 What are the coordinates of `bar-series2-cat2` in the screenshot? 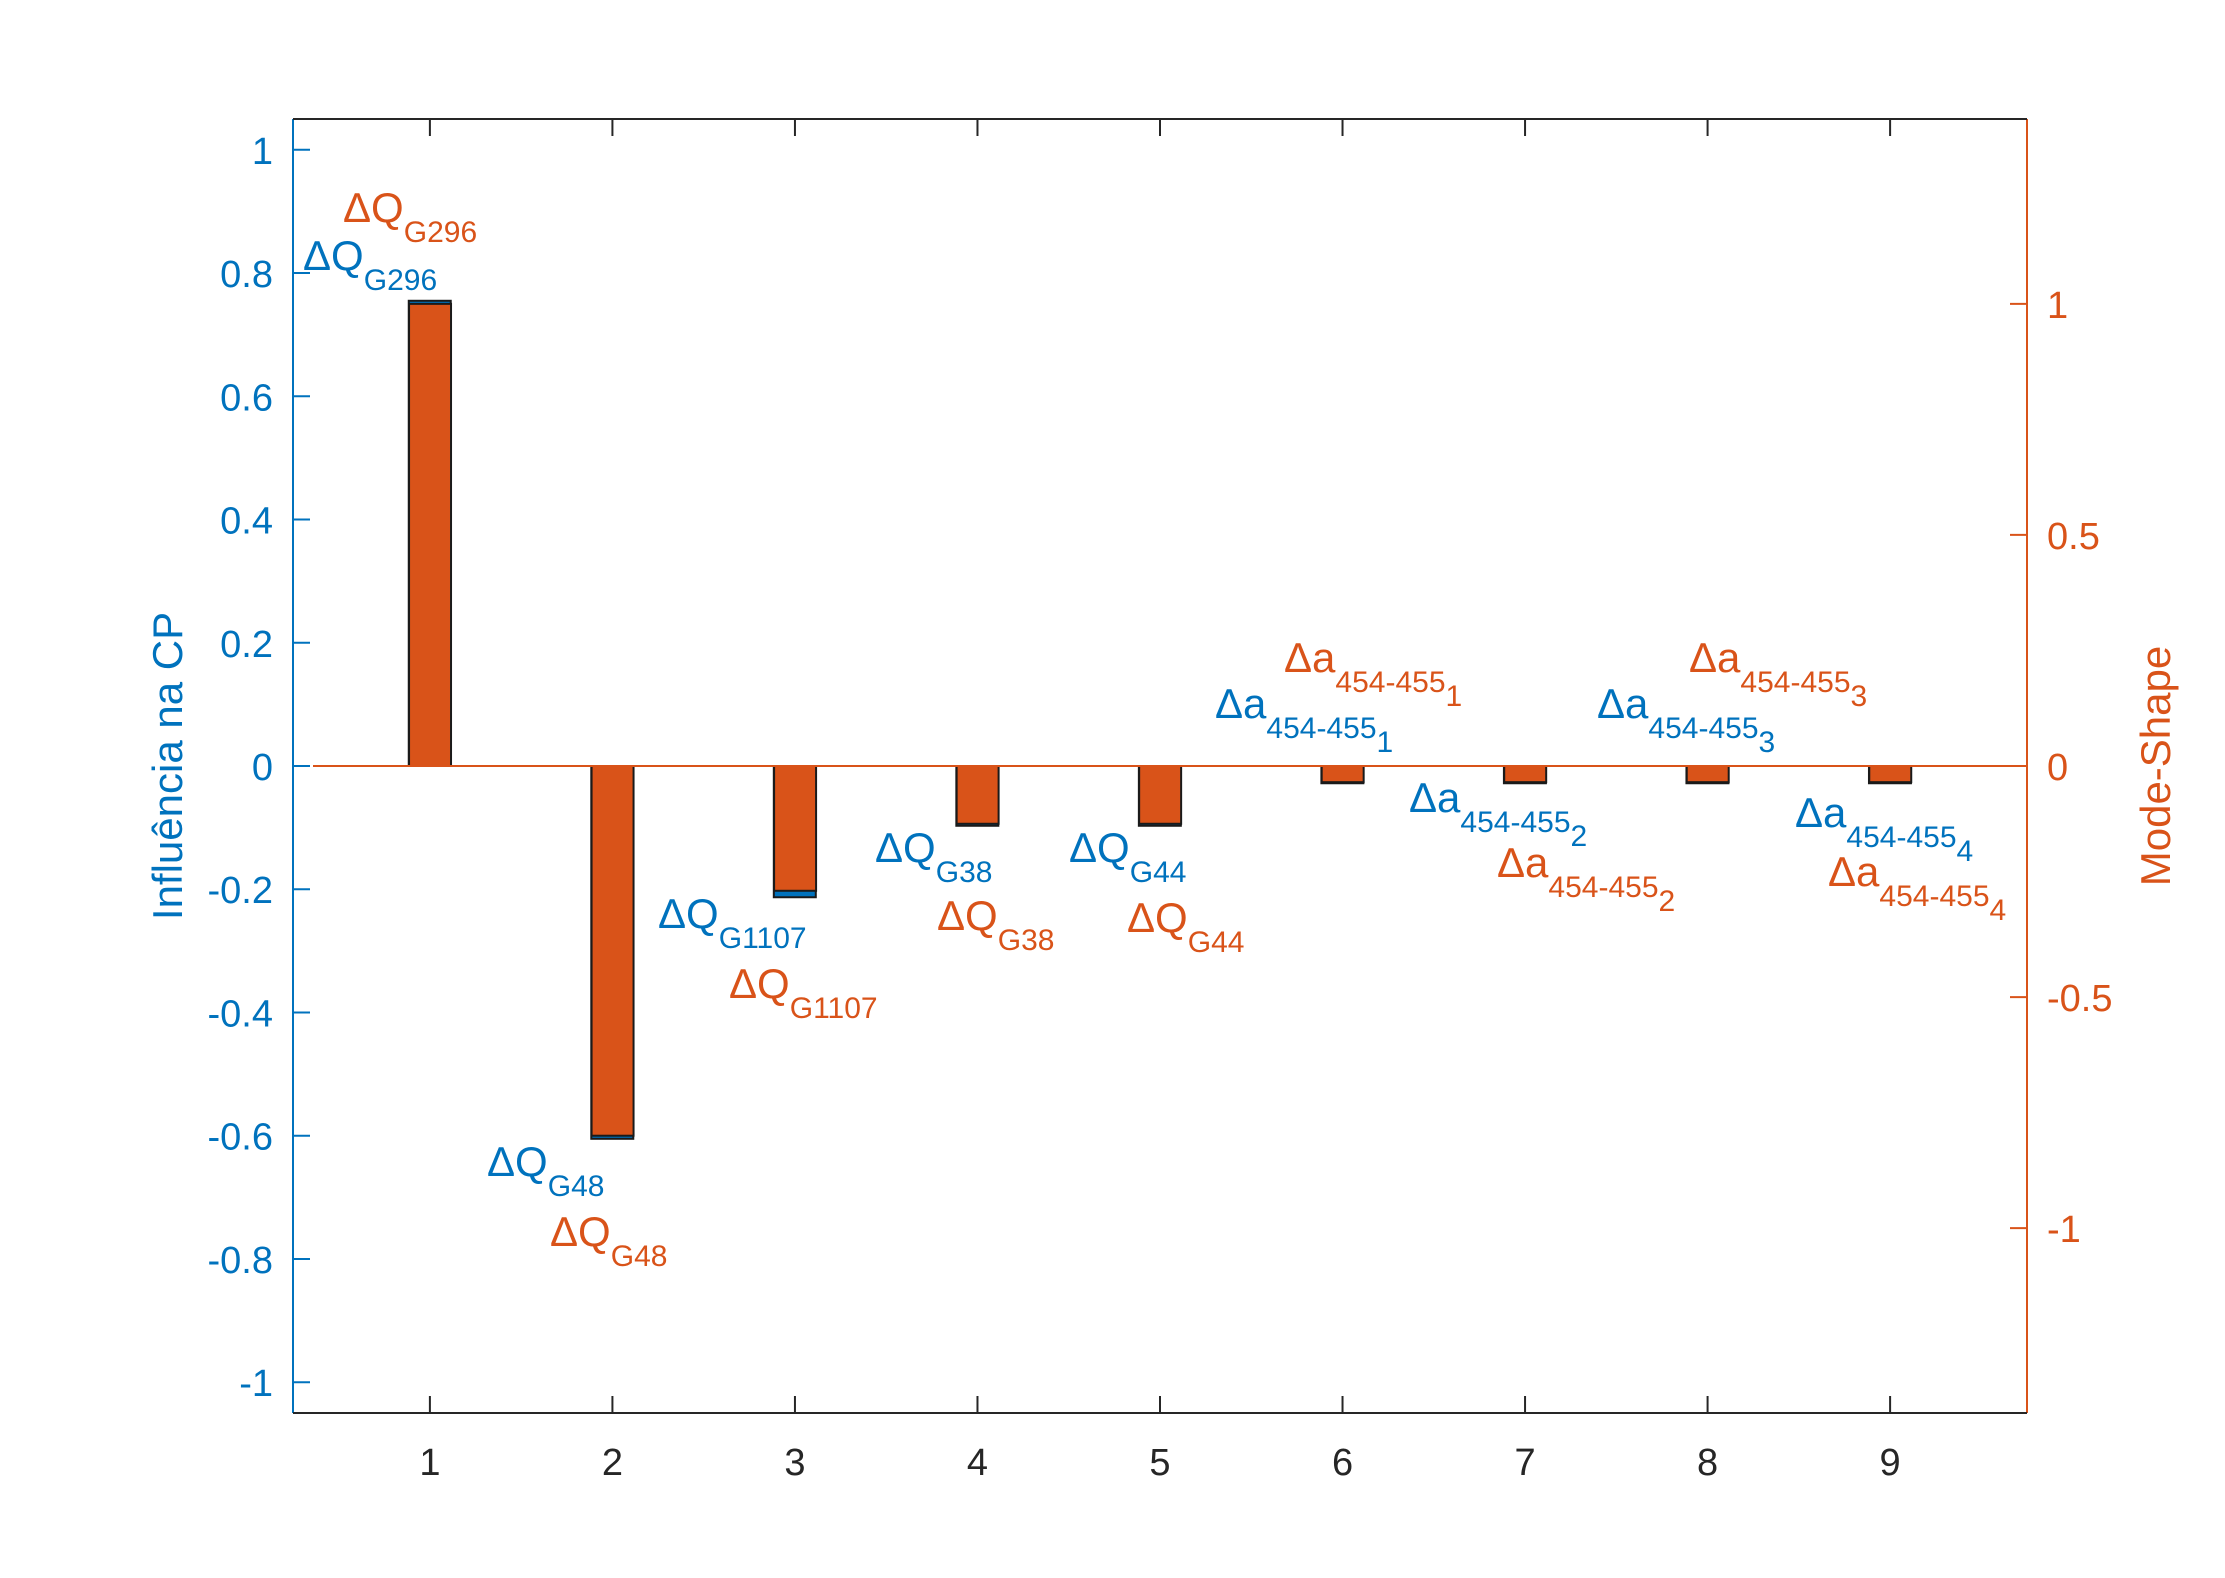 It's located at (612, 951).